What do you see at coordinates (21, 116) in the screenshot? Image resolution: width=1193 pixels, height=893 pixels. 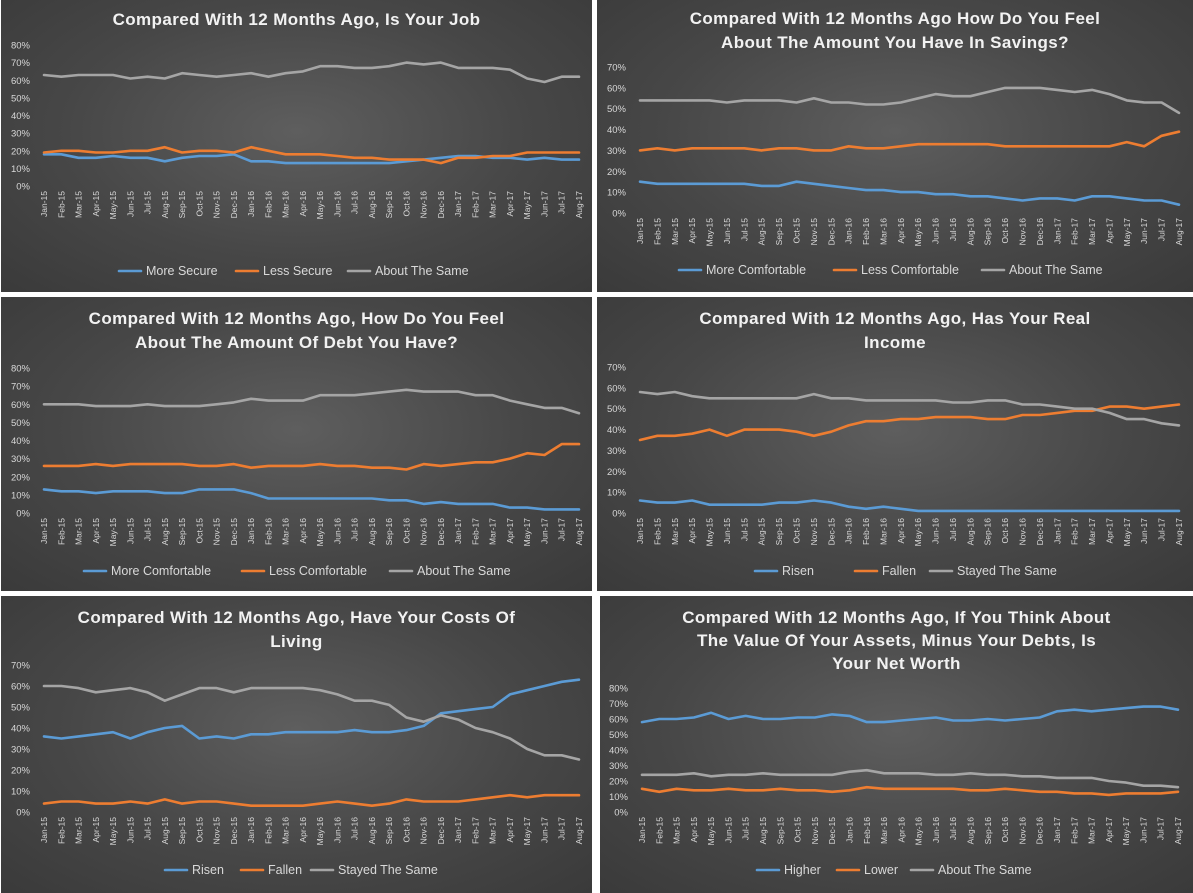 I see `y-tick-label: 40%` at bounding box center [21, 116].